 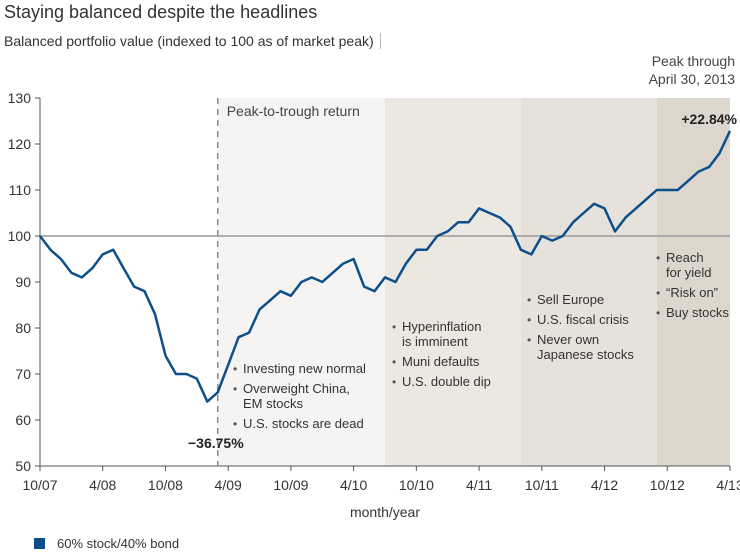 I want to click on band-label-peak-to-trough: Peak-to-trough return, so click(x=293, y=111).